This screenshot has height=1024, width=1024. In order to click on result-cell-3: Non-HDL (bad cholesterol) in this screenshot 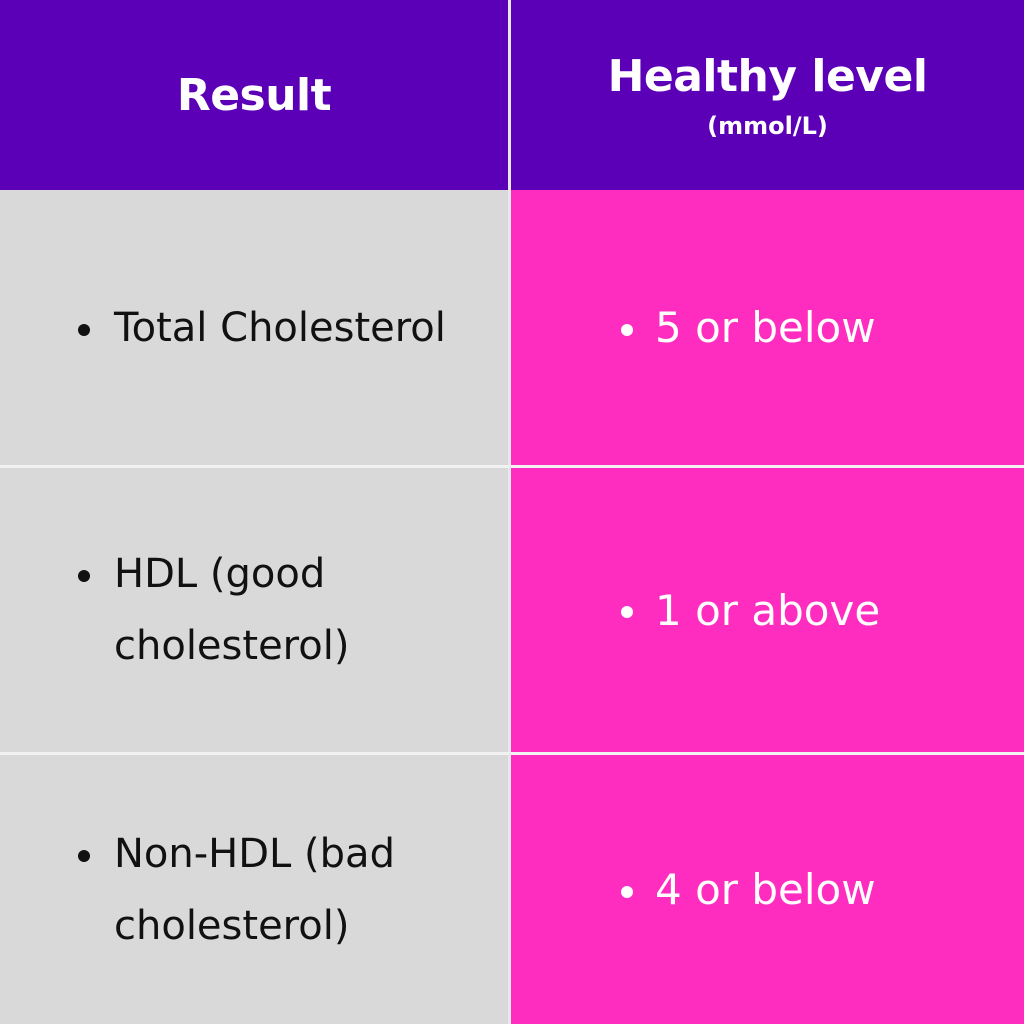, I will do `click(255, 888)`.